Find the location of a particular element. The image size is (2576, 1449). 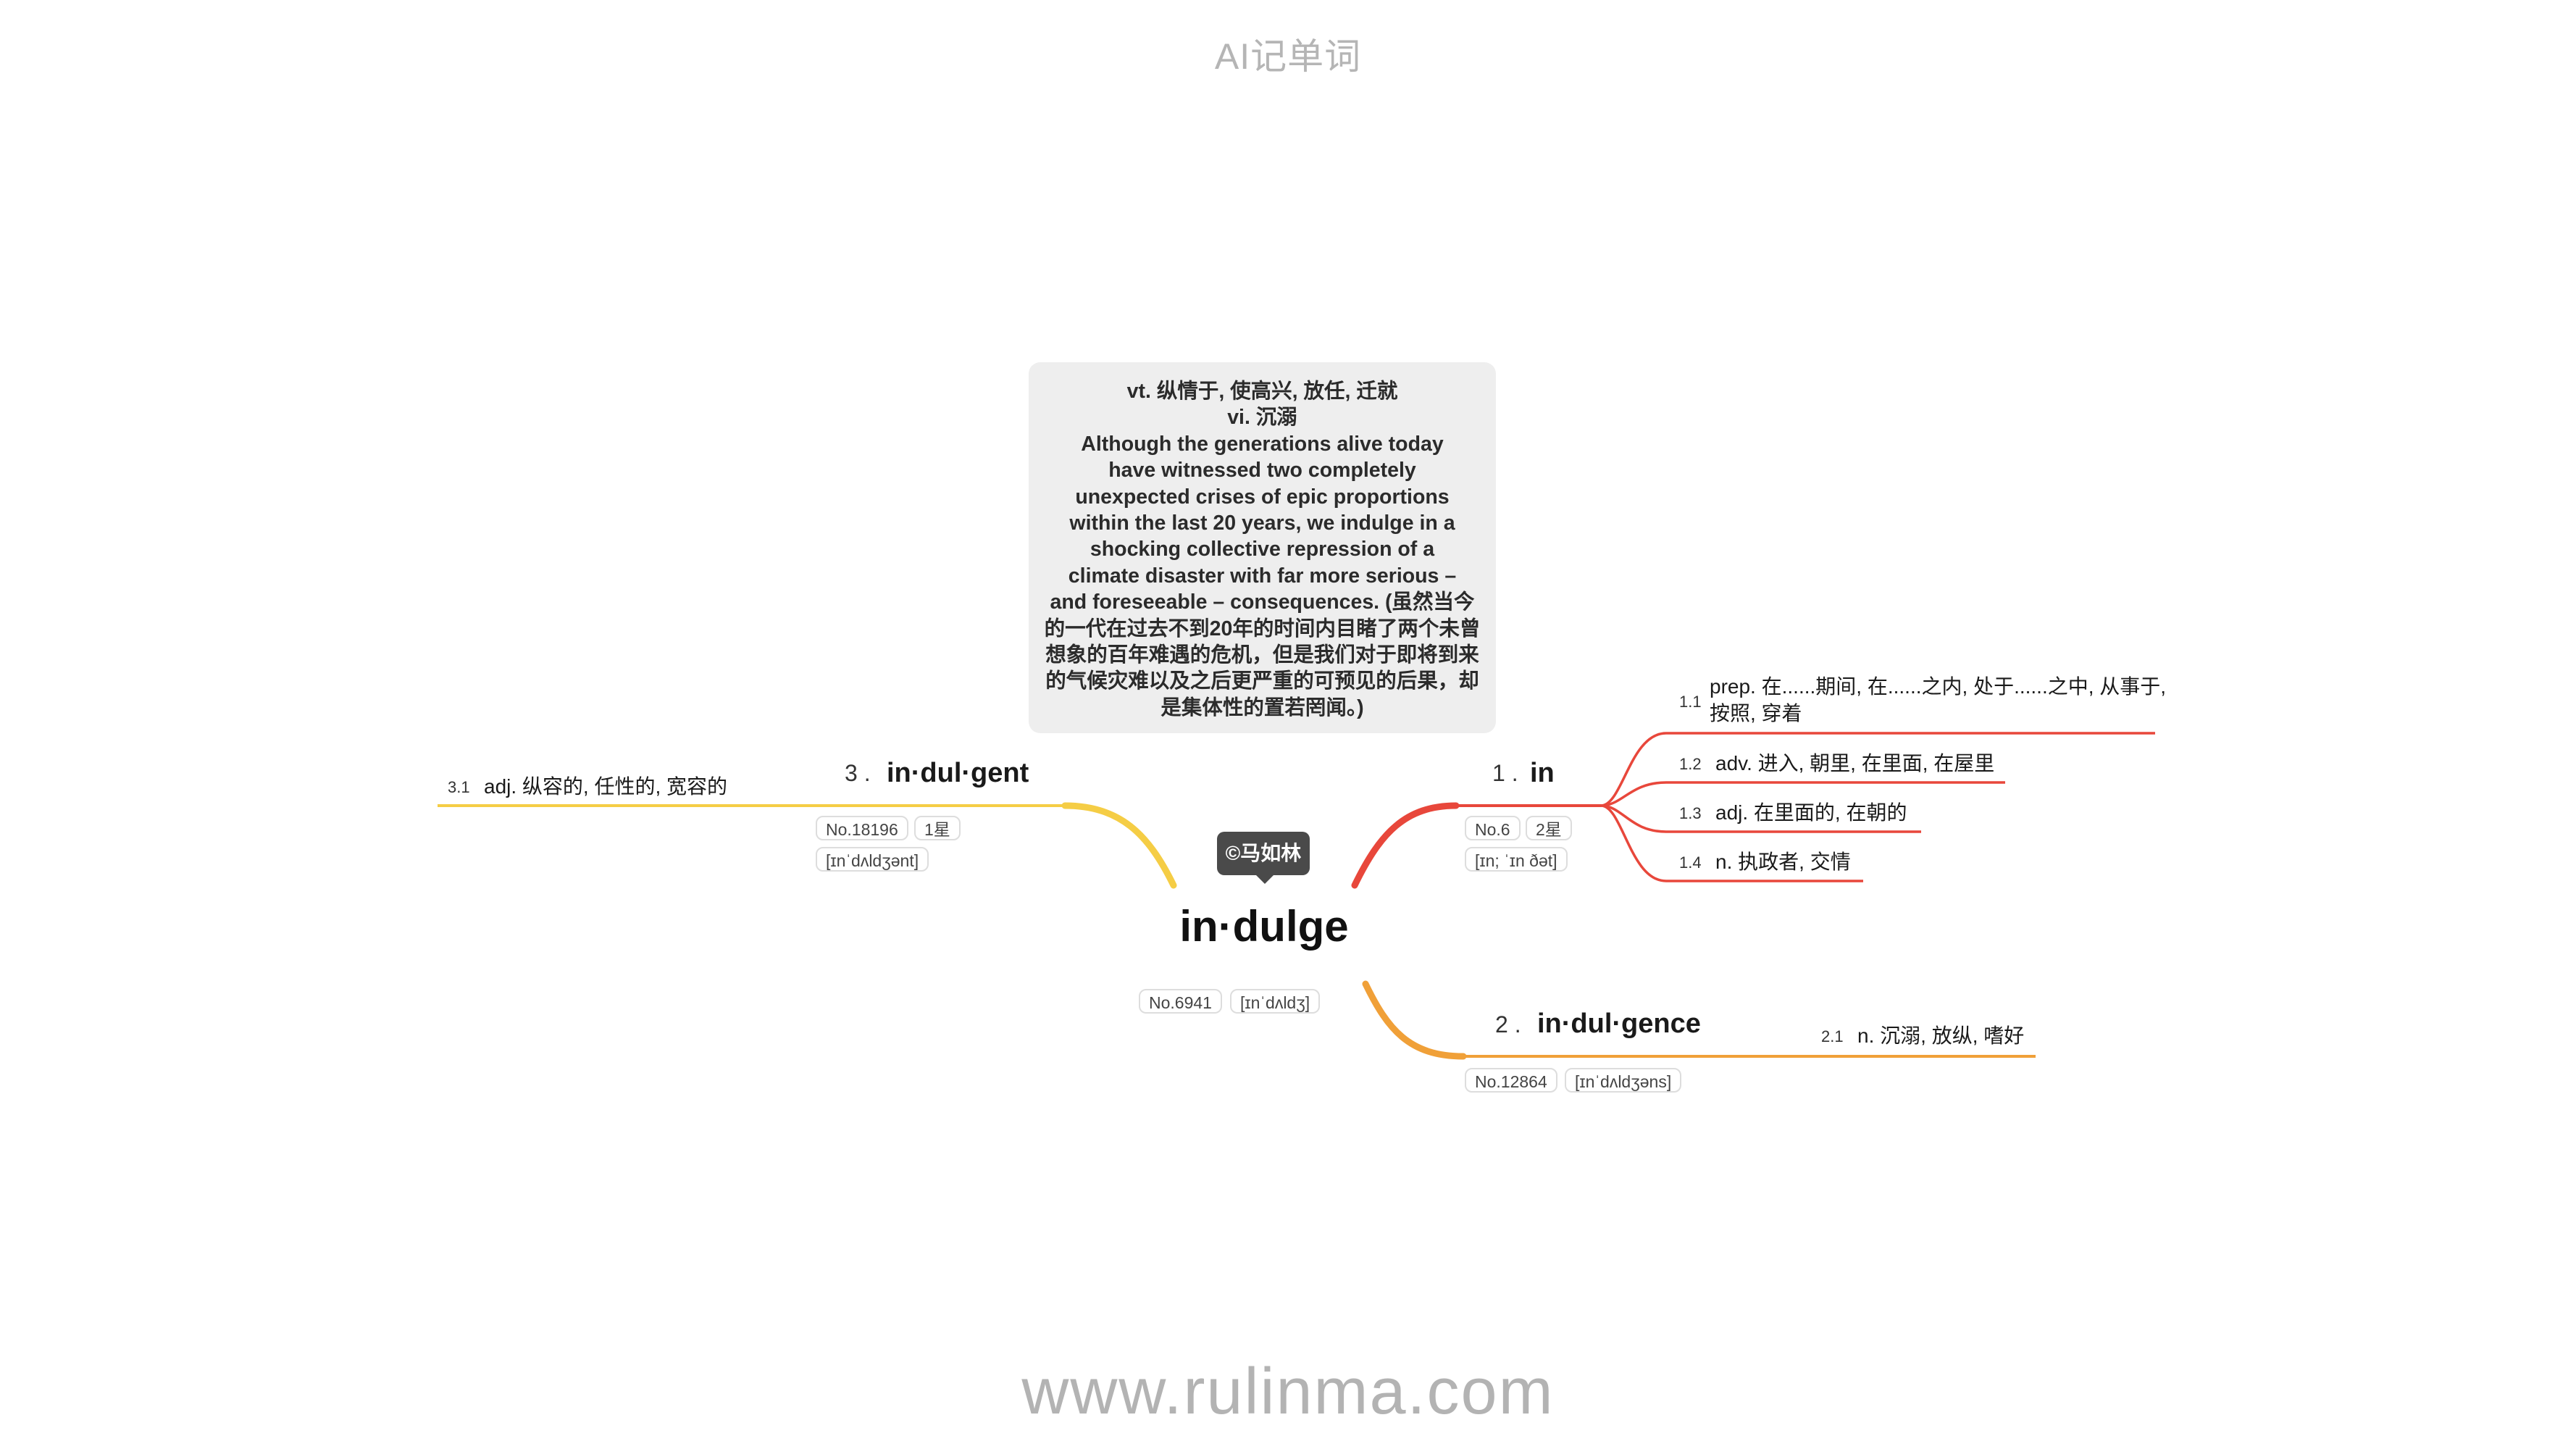

callout-pointer is located at coordinates (1265, 879).